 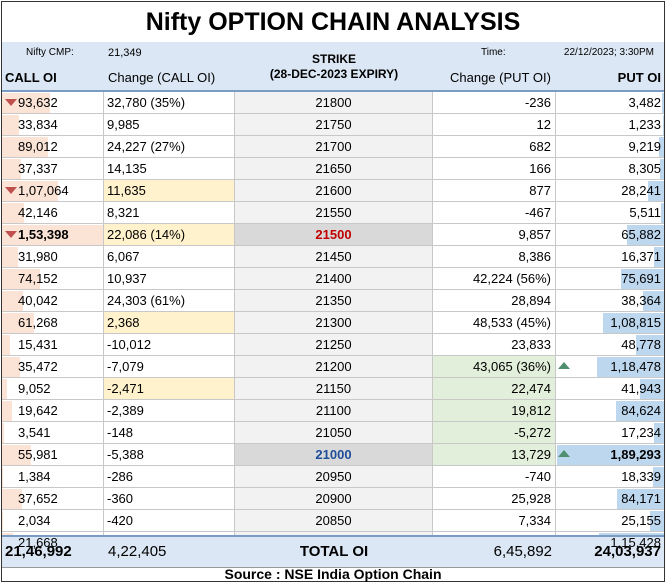 What do you see at coordinates (610, 498) in the screenshot?
I see `put-oi-cell: 84,171` at bounding box center [610, 498].